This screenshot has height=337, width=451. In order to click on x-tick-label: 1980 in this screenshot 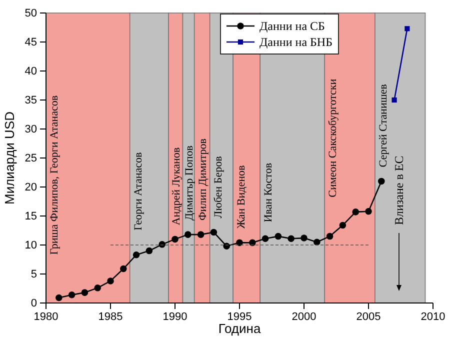, I will do `click(46, 316)`.